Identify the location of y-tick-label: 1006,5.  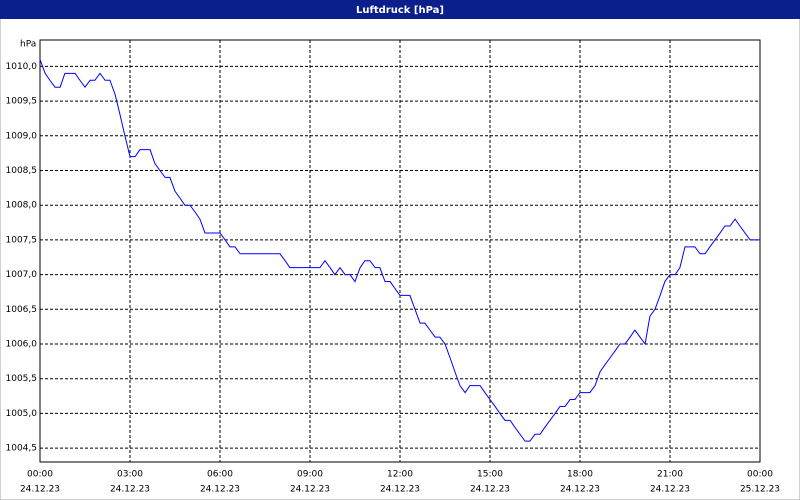
(22, 310).